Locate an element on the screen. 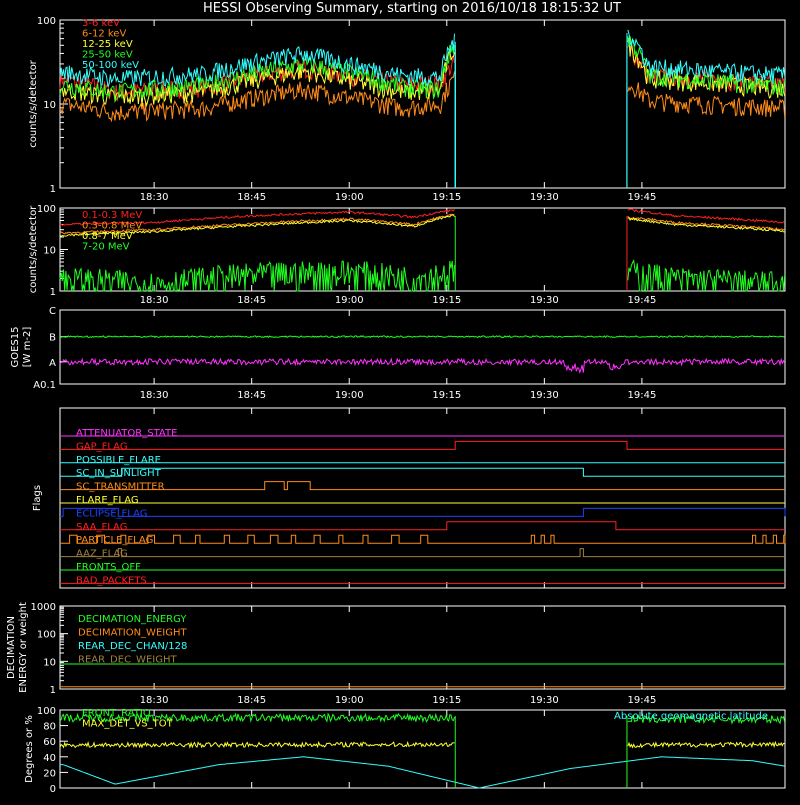 This screenshot has width=800, height=805. flag-label: AAZ_FLAG is located at coordinates (102, 554).